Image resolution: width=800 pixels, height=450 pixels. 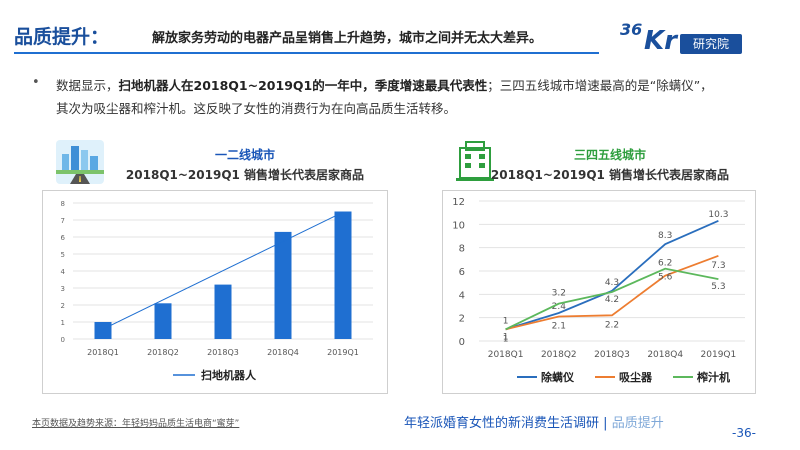 I want to click on right-data-label-2-4: 5.3, so click(x=718, y=287).